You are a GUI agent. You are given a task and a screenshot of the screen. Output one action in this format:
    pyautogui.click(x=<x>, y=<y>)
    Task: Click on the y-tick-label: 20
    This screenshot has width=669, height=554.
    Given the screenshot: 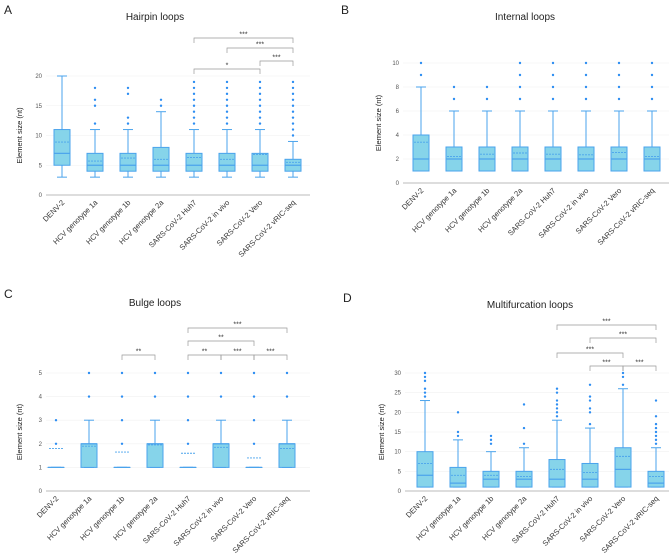 What is the action you would take?
    pyautogui.click(x=397, y=413)
    